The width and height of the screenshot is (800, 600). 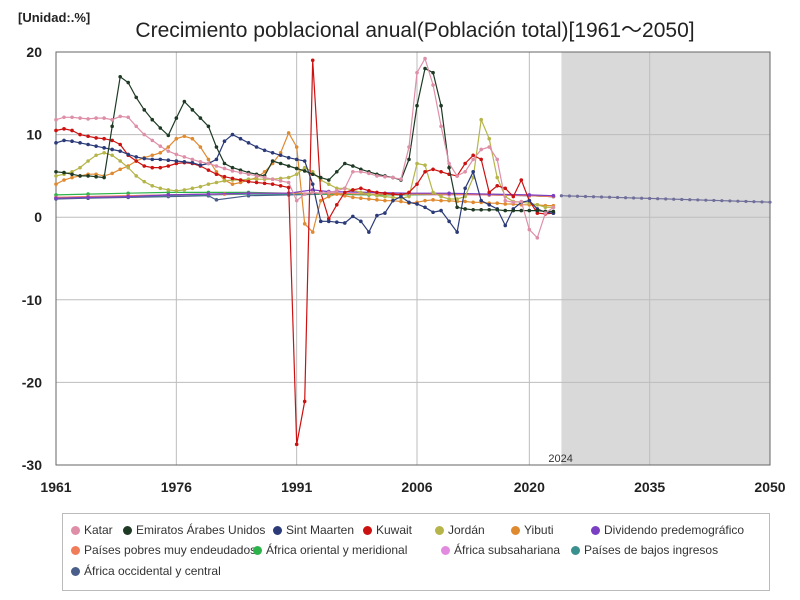 I want to click on legend-item: Dividendo predemográfico, so click(x=667, y=530).